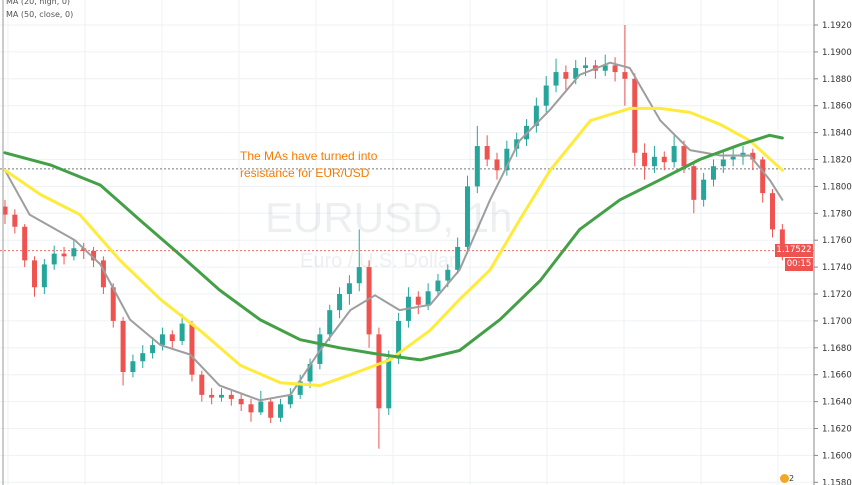 The image size is (852, 485). Describe the element at coordinates (784, 478) in the screenshot. I see `badge-icon` at that location.